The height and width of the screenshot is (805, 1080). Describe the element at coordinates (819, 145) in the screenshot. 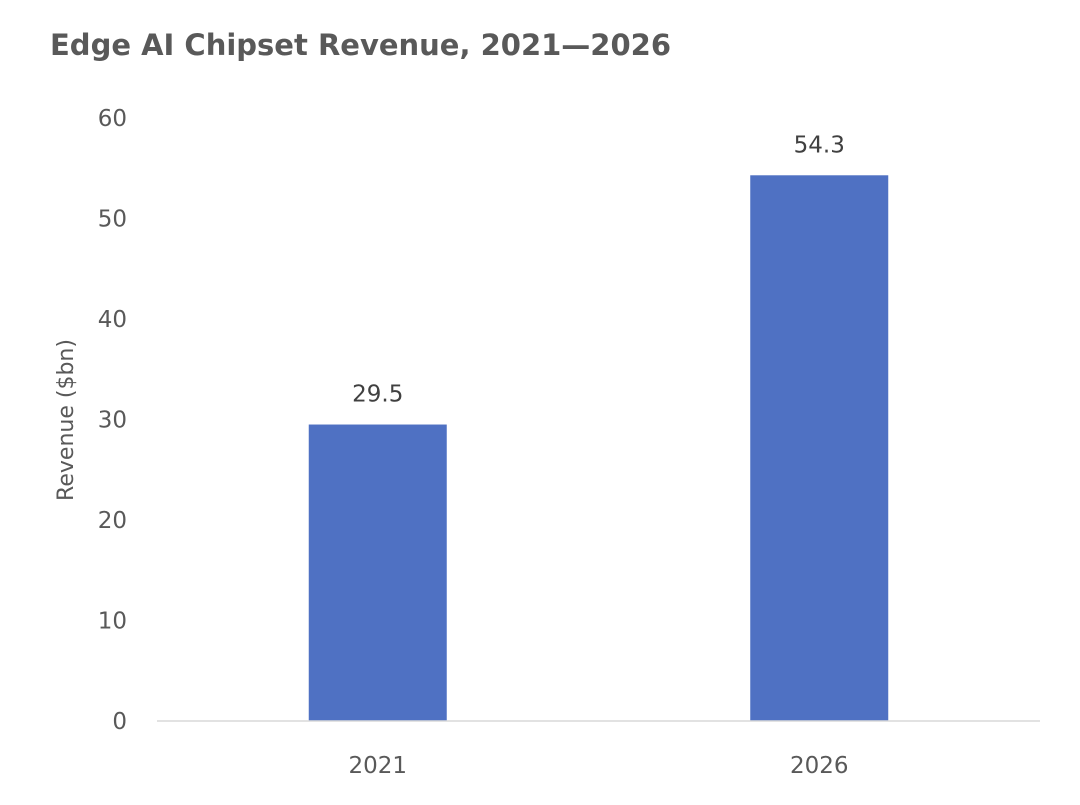

I see `data-label-2026: 54.3` at that location.